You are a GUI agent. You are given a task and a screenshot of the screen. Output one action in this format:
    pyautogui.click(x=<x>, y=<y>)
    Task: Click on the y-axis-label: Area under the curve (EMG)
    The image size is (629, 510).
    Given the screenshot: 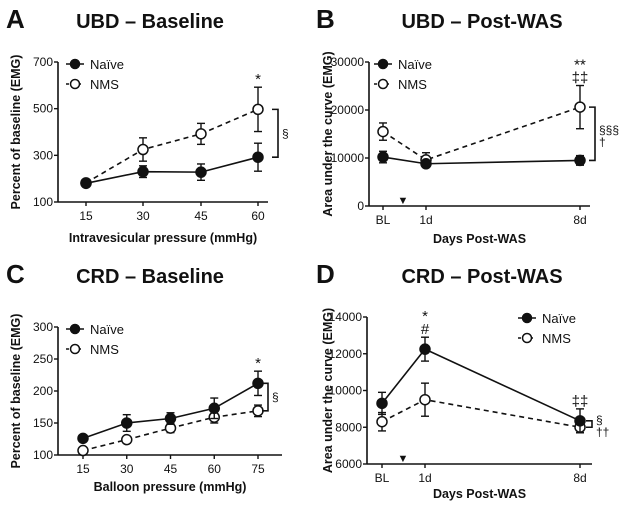 What is the action you would take?
    pyautogui.click(x=328, y=390)
    